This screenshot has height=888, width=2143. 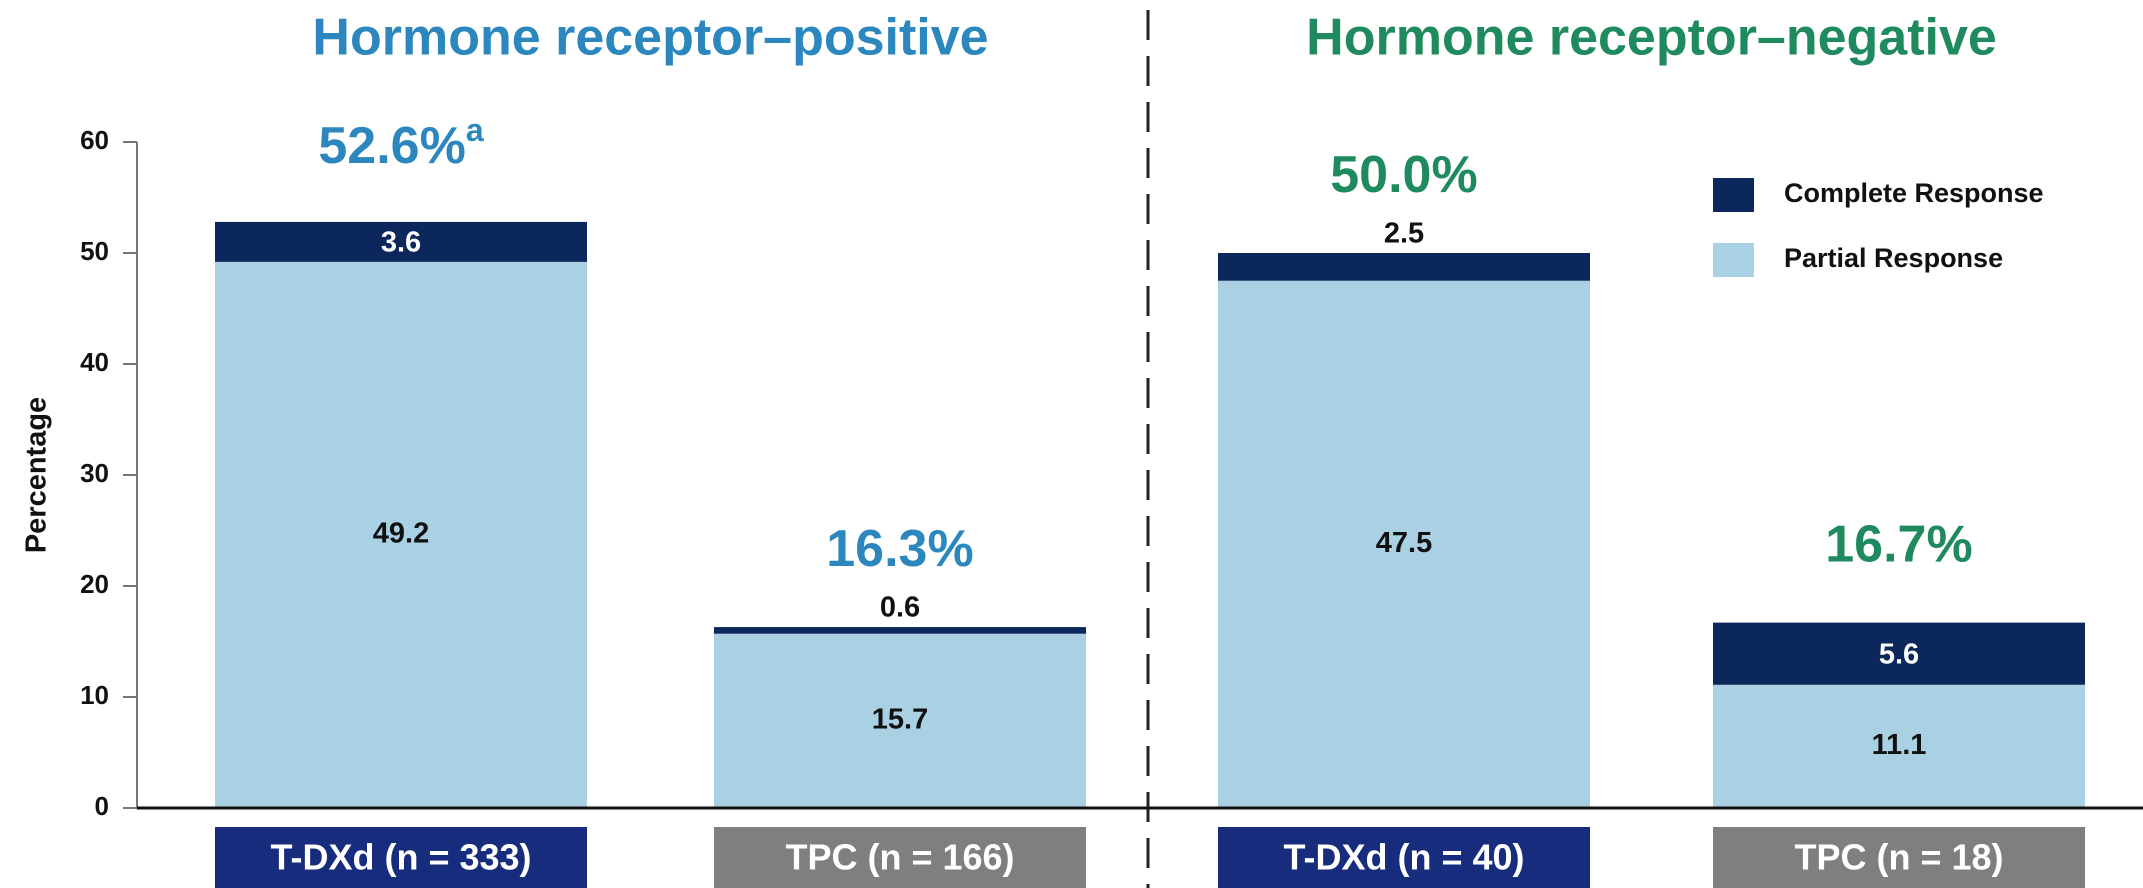 I want to click on data-label: 5.6, so click(x=1899, y=654).